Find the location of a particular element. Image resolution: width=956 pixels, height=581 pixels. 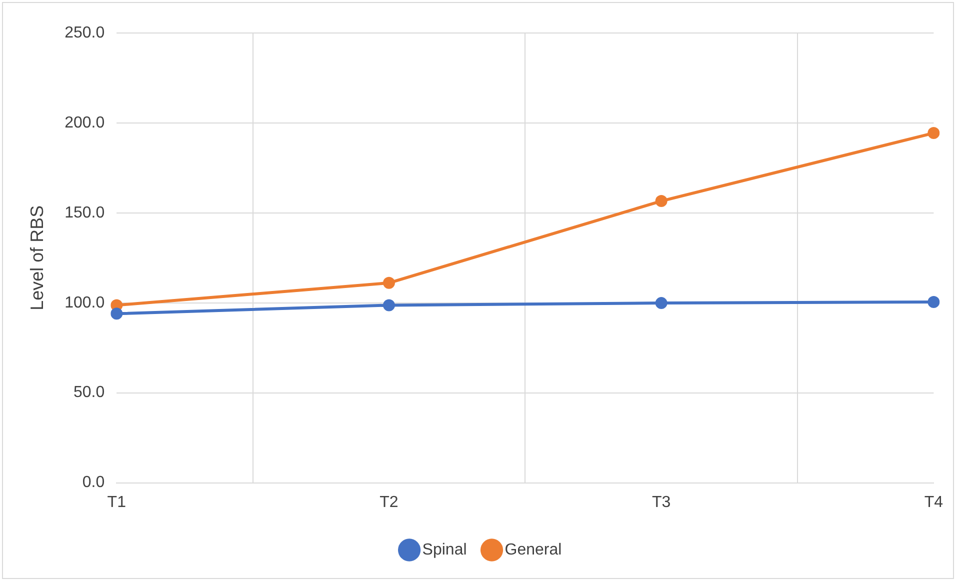

legend-label: General is located at coordinates (533, 549).